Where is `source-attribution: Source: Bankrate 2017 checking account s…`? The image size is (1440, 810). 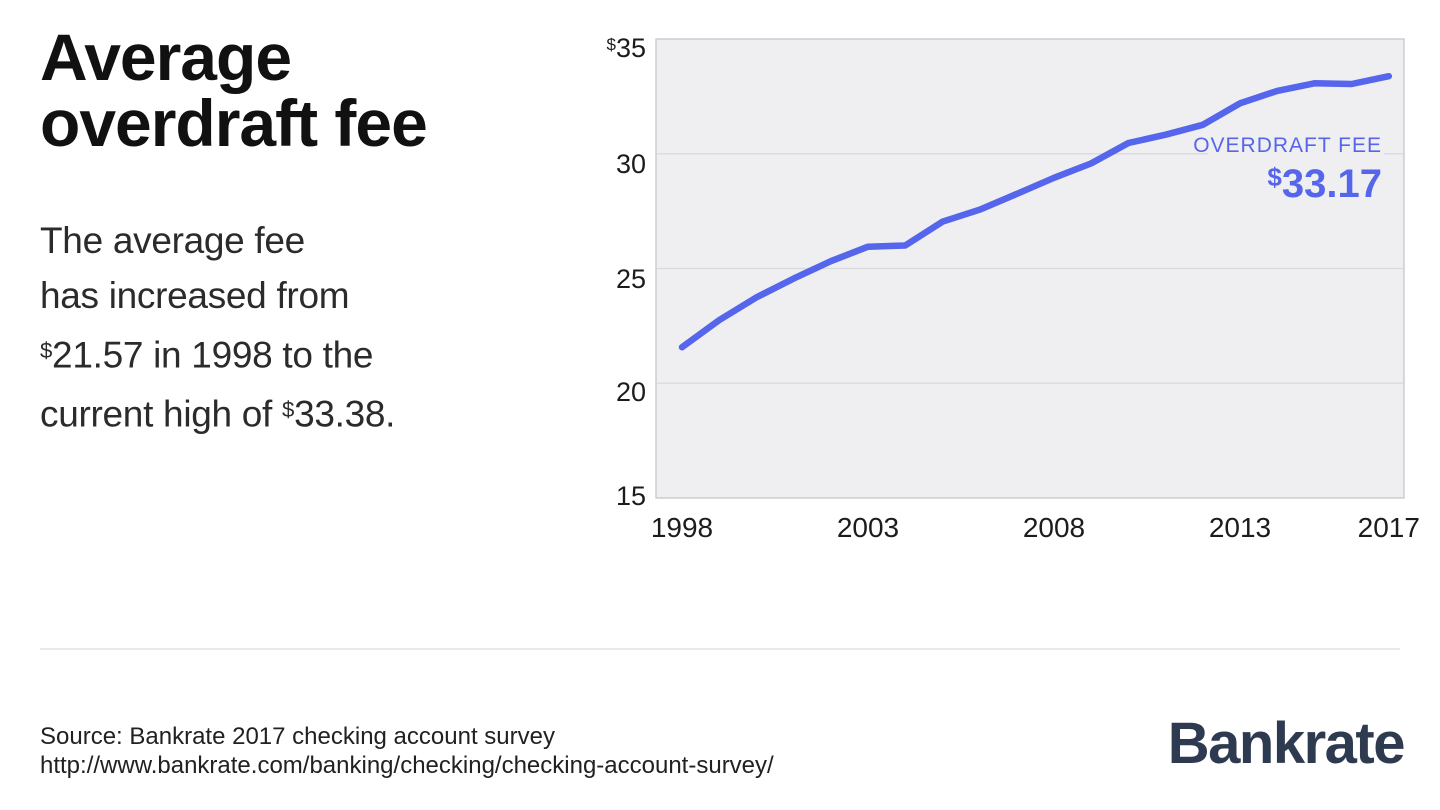 source-attribution: Source: Bankrate 2017 checking account s… is located at coordinates (407, 751).